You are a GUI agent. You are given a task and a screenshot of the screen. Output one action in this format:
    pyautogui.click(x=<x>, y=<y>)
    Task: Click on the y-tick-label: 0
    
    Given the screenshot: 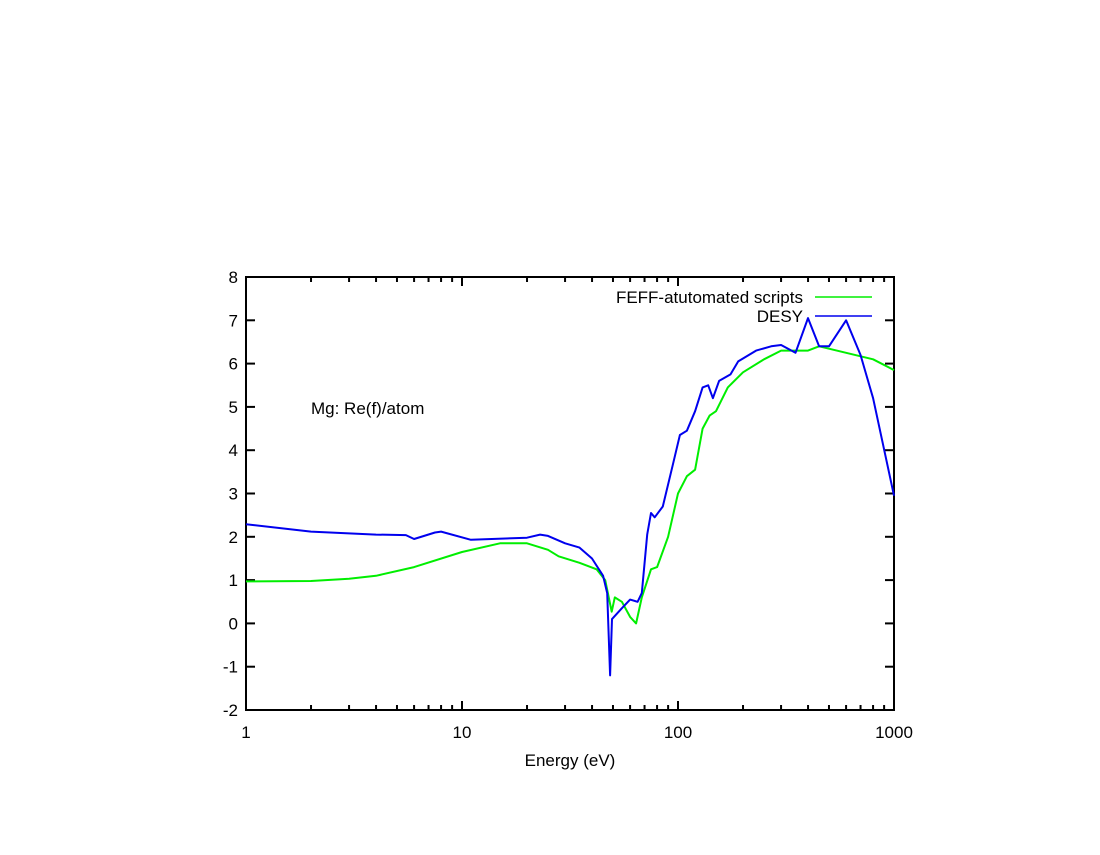 What is the action you would take?
    pyautogui.click(x=233, y=623)
    